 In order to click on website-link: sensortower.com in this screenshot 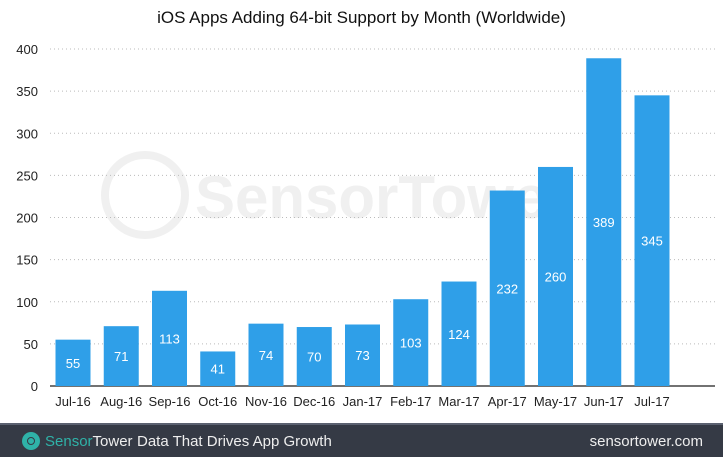, I will do `click(646, 441)`.